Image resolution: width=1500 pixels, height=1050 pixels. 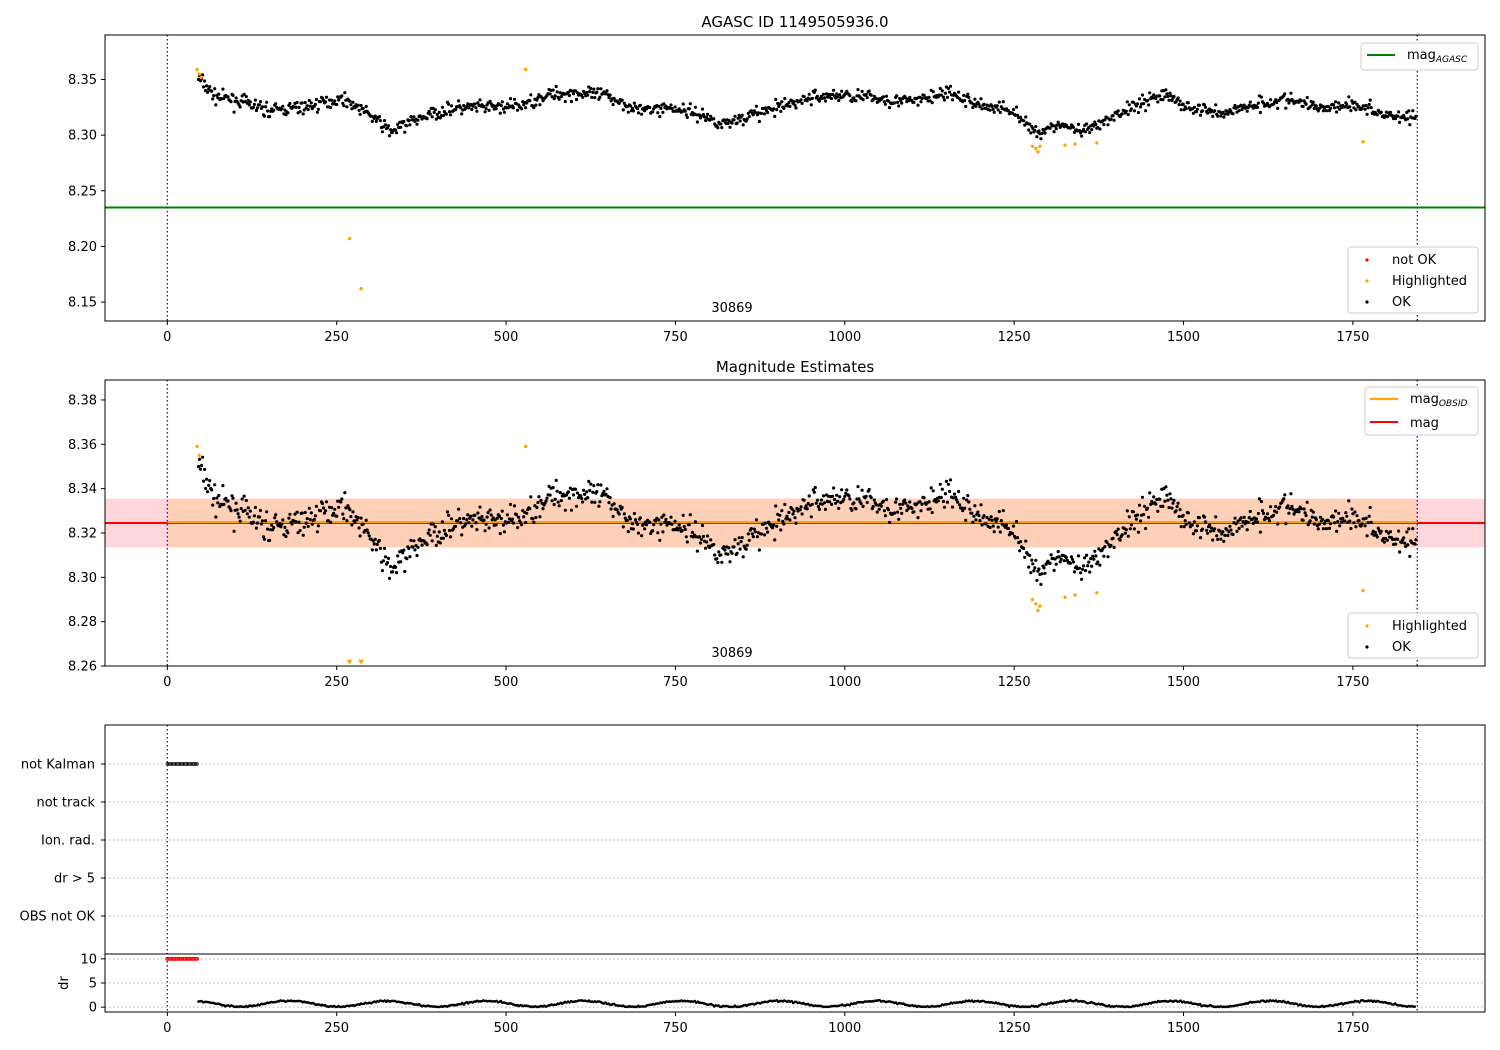 I want to click on legend-label-highlighted: Highlighted, so click(x=1429, y=626).